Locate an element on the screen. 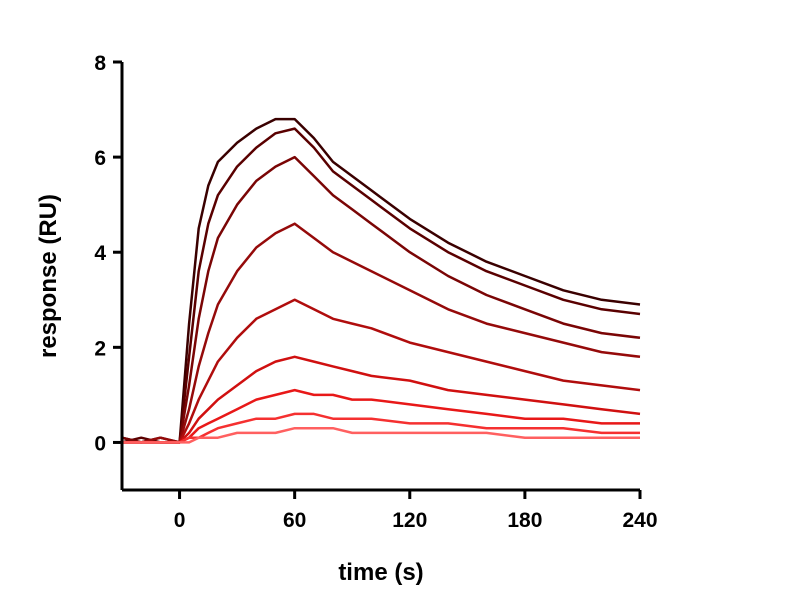 Image resolution: width=798 pixels, height=600 pixels. x-tick-label: 240 is located at coordinates (639, 520).